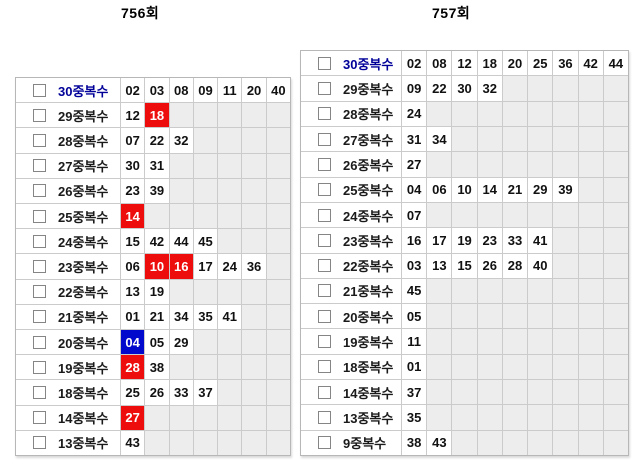  I want to click on number-cell: 43, so click(440, 442).